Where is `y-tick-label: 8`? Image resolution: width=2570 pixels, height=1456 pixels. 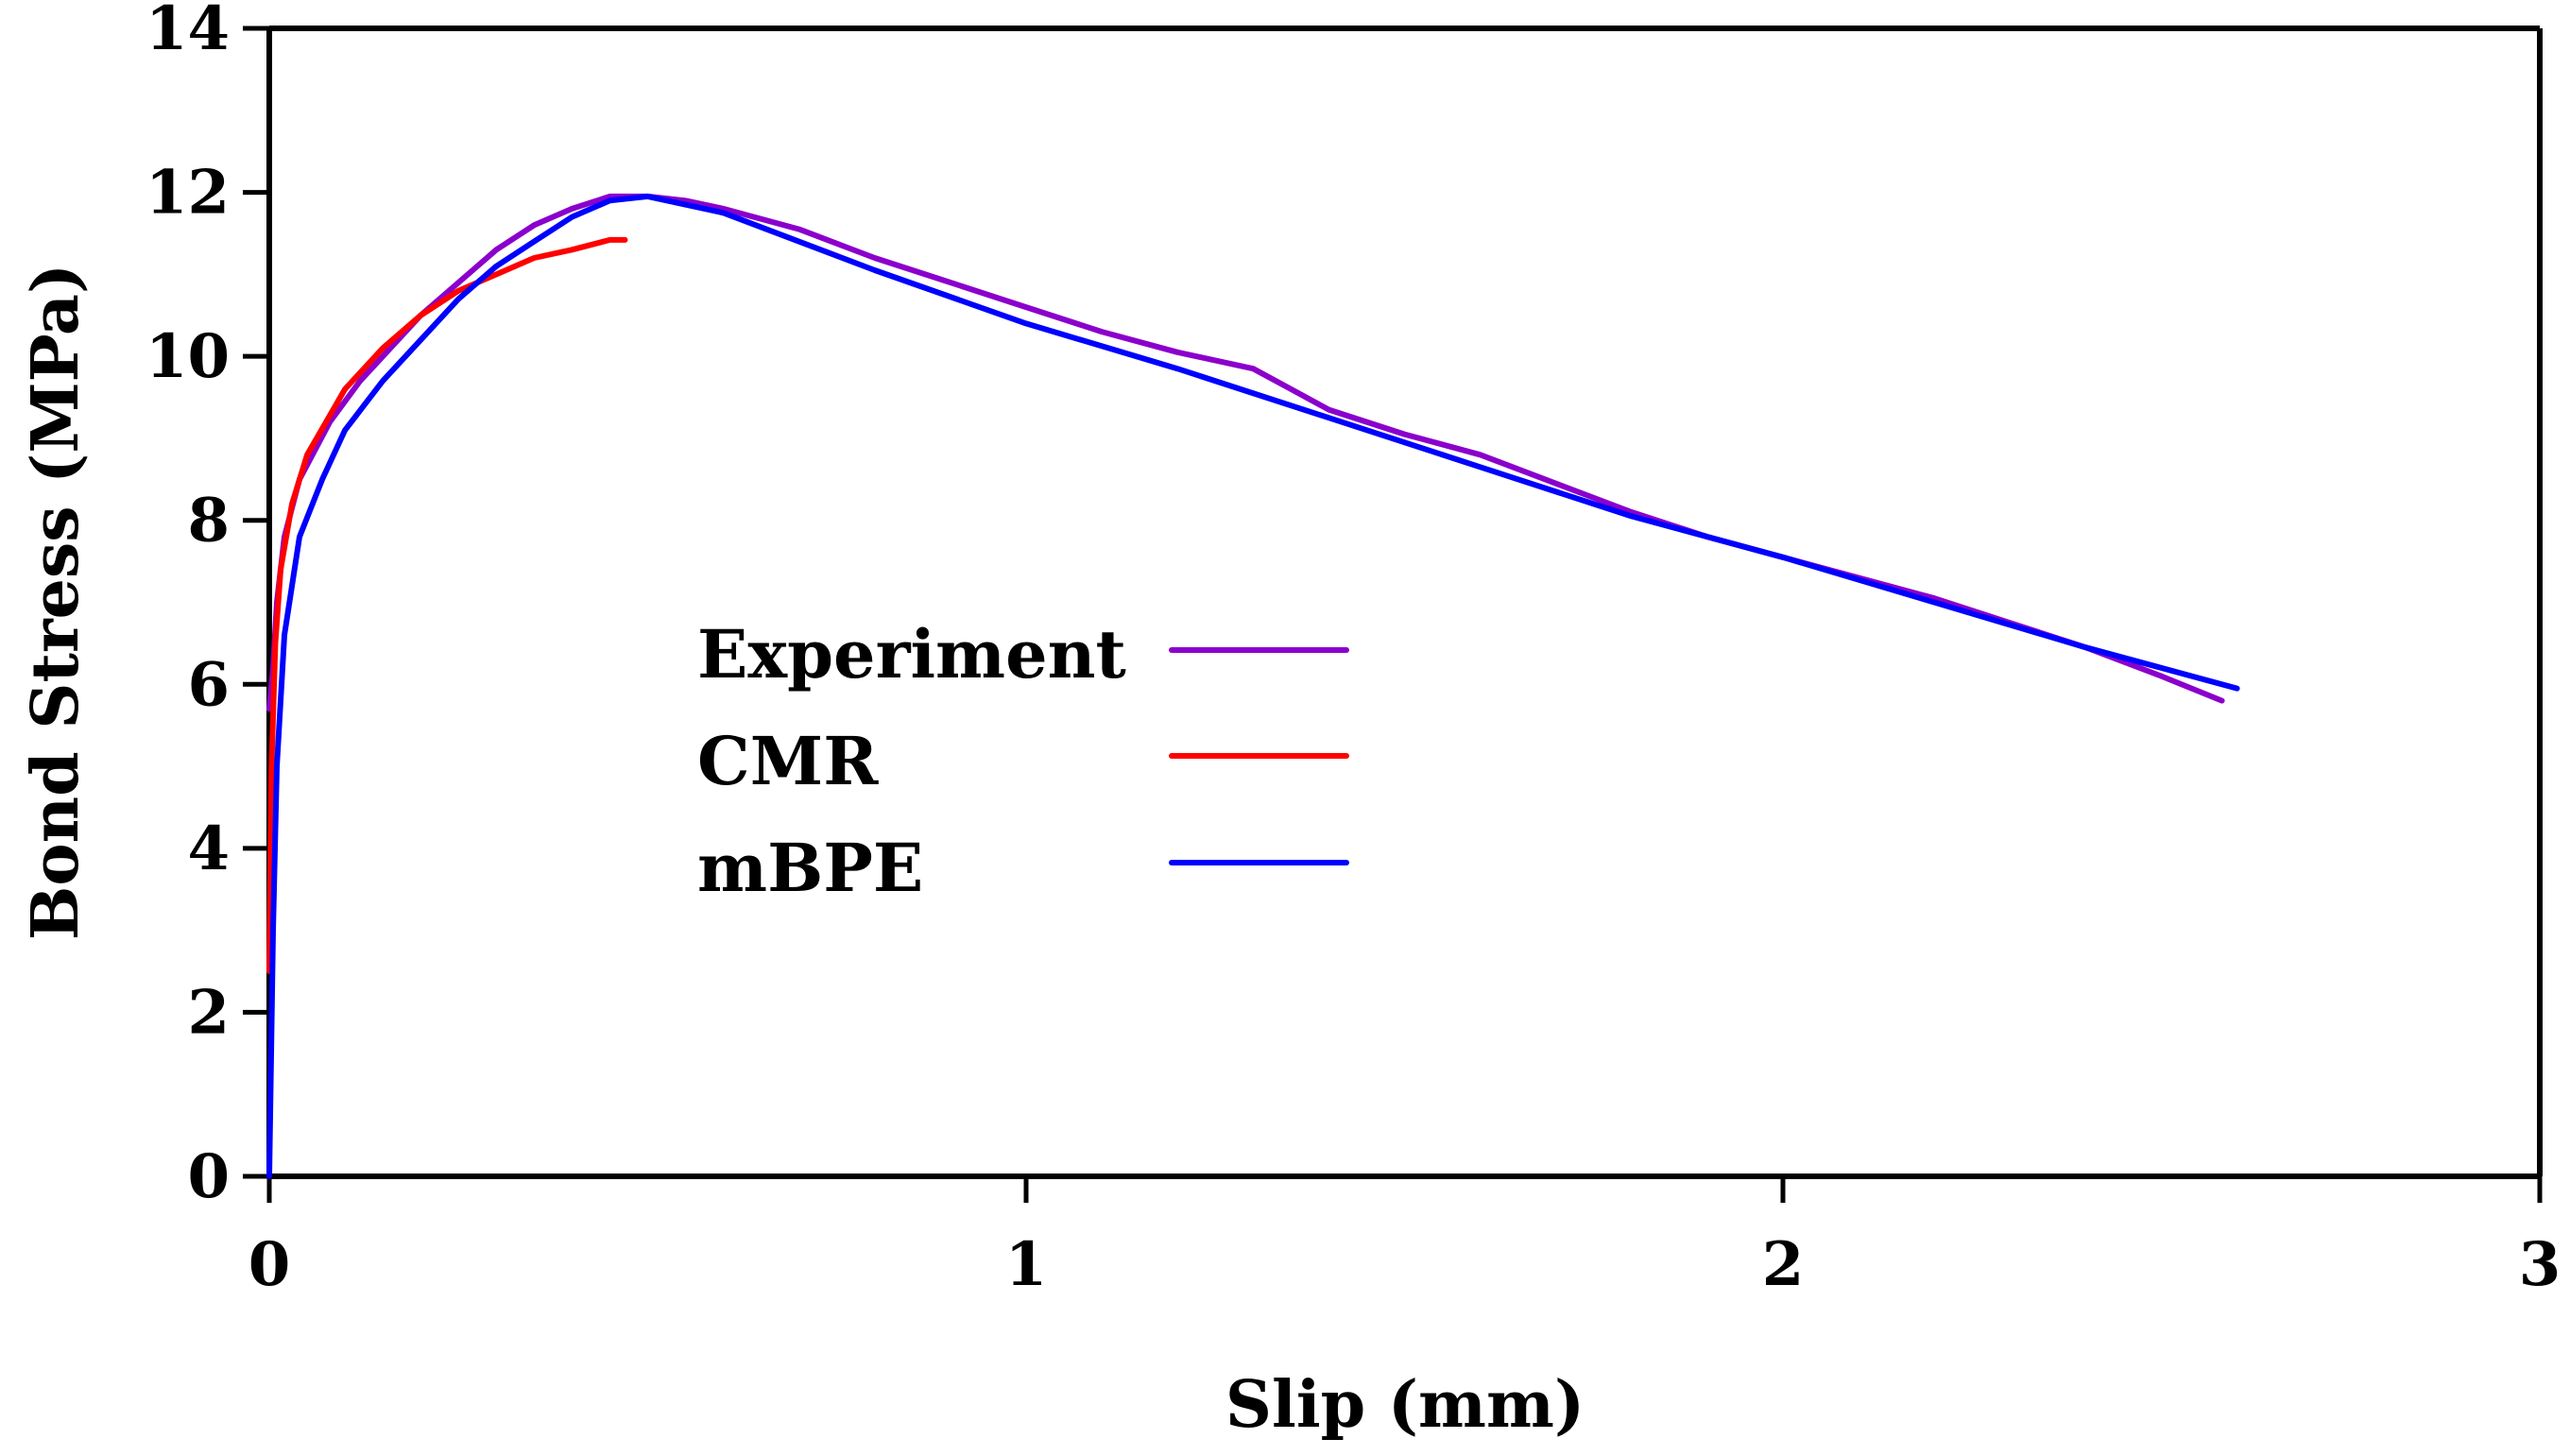 y-tick-label: 8 is located at coordinates (208, 521).